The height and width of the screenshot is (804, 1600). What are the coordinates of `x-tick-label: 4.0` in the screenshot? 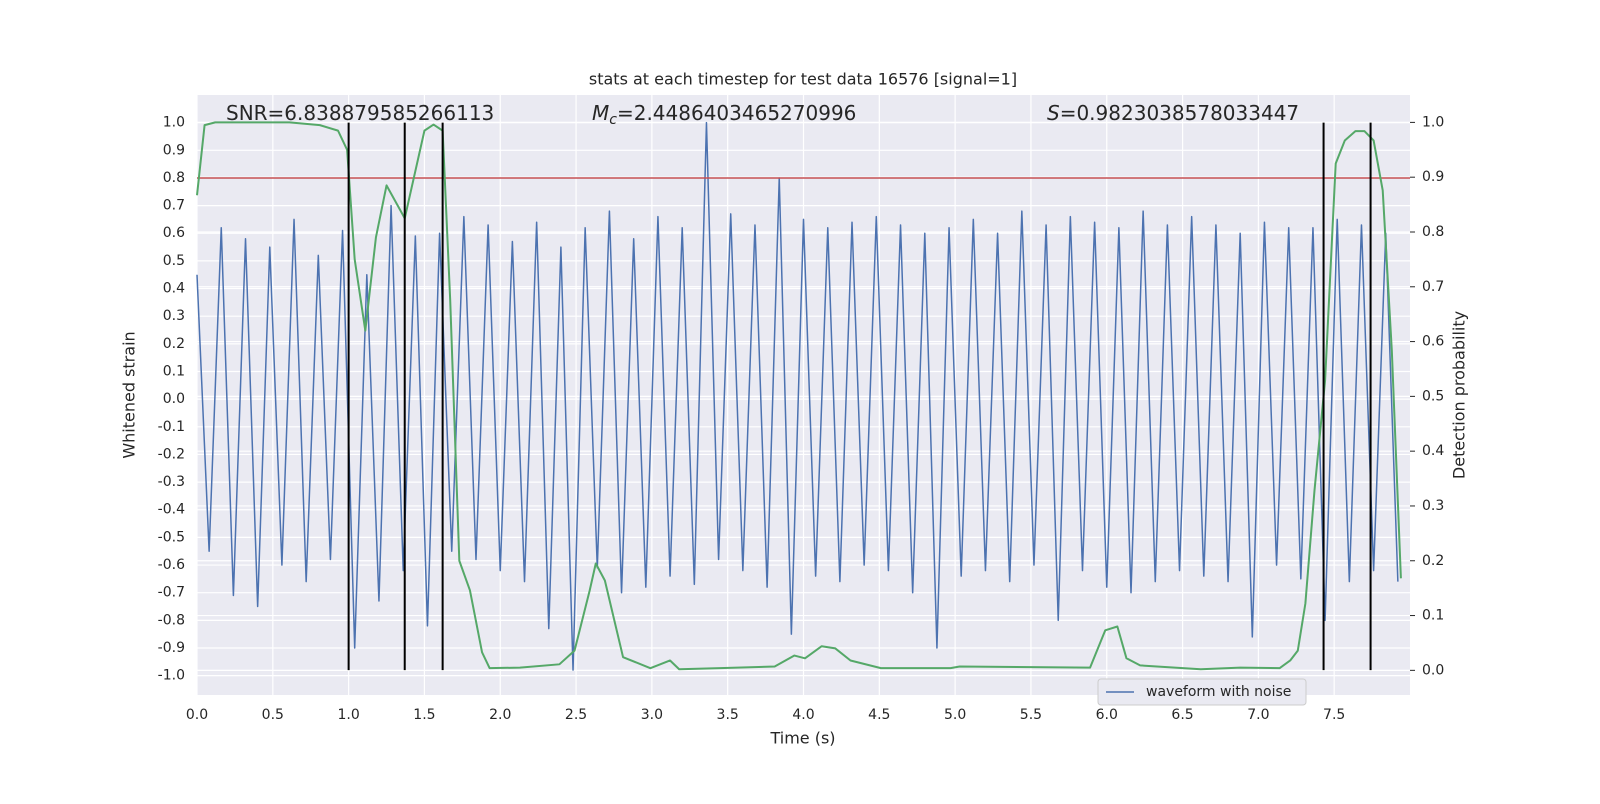 It's located at (803, 715).